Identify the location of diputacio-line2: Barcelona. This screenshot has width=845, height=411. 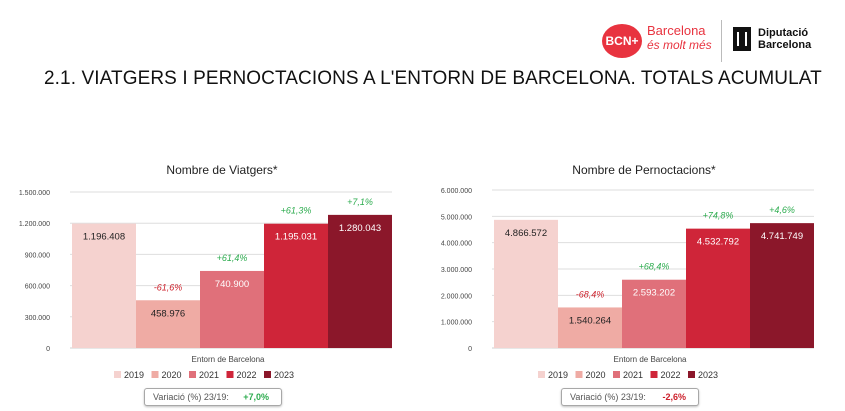
(785, 45).